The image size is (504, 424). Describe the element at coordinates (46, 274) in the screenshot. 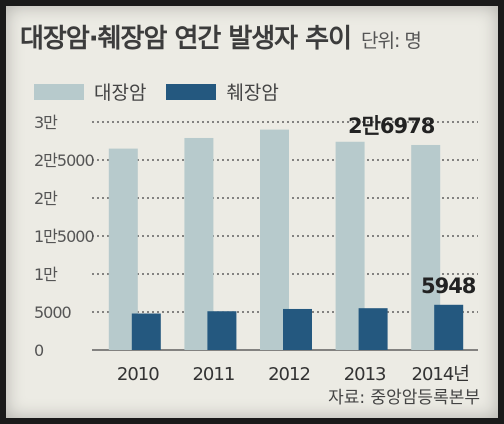

I see `y-tick-label: 1만` at that location.